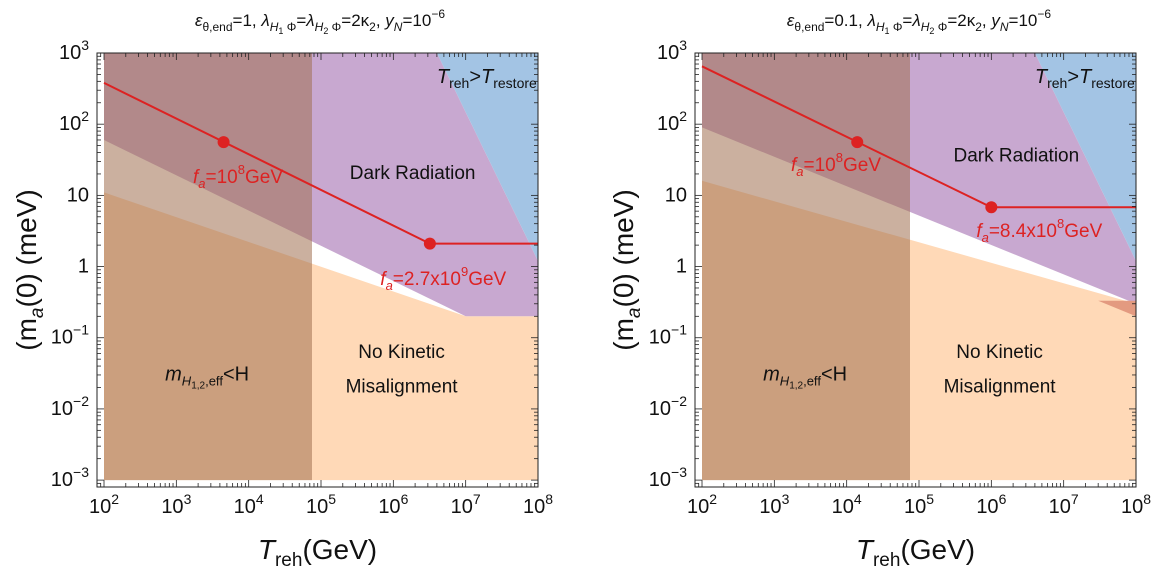 The height and width of the screenshot is (572, 1153). What do you see at coordinates (320, 21) in the screenshot?
I see `chart-title: εθ,end=1, λH1 Φ=λH2 Φ=2κ2, yN=10−6` at bounding box center [320, 21].